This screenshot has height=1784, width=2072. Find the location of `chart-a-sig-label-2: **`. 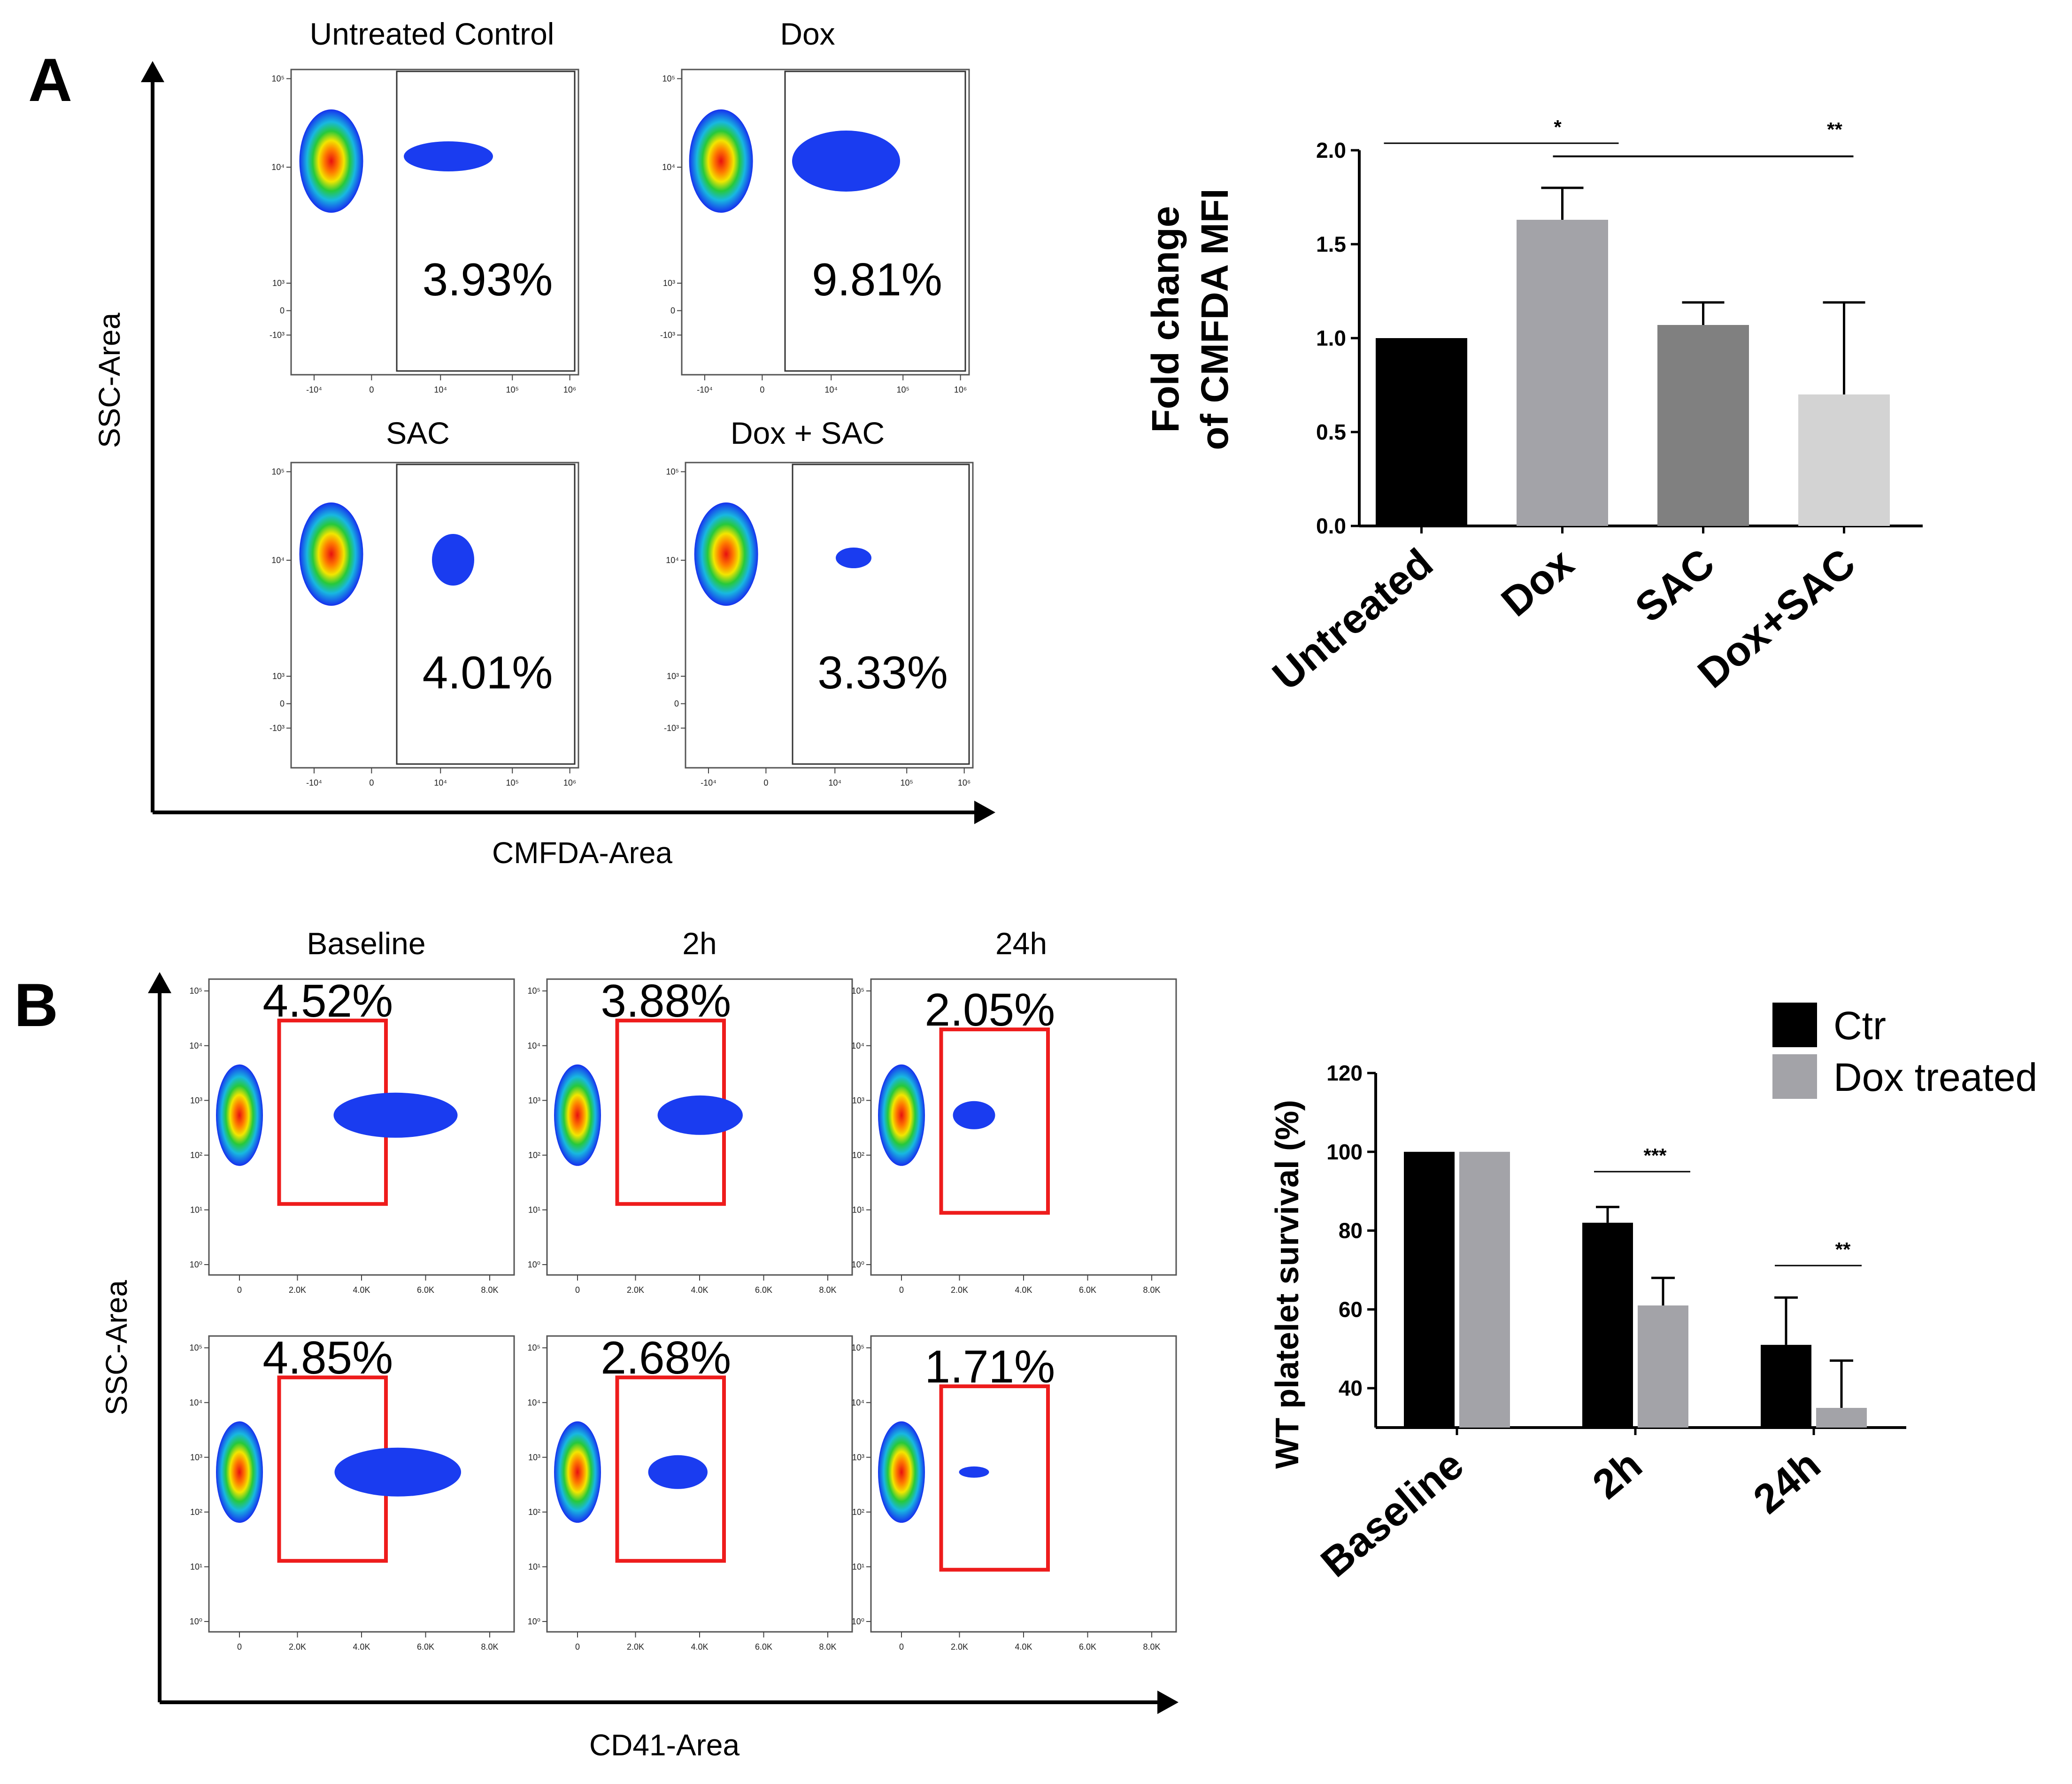

chart-a-sig-label-2: ** is located at coordinates (1834, 129).